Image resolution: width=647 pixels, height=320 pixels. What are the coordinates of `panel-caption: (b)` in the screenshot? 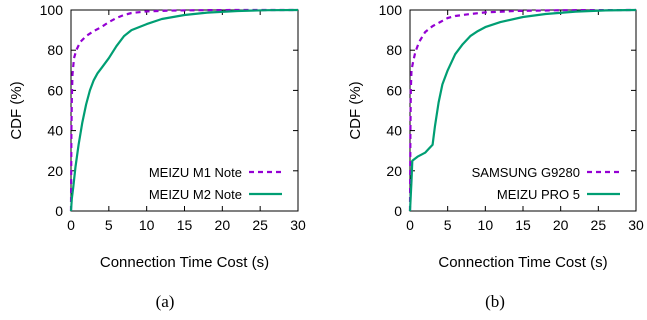 It's located at (495, 301).